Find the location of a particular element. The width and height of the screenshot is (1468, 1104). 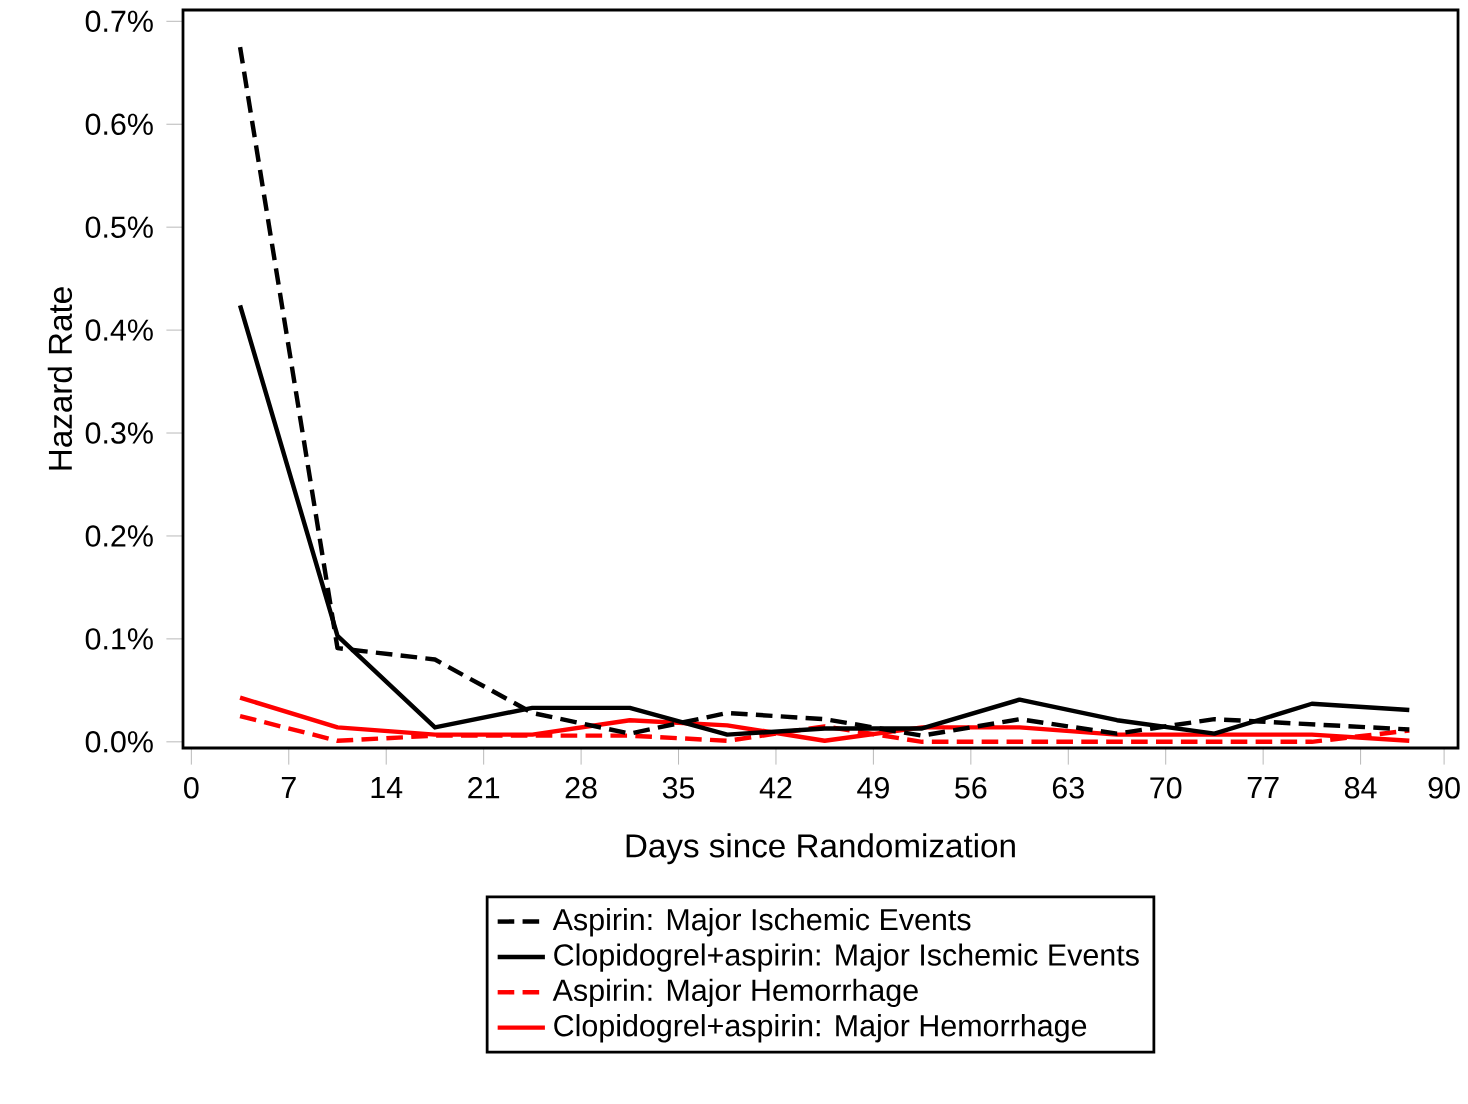

legend-label: Aspirin: Major Ischemic Events is located at coordinates (761, 922).